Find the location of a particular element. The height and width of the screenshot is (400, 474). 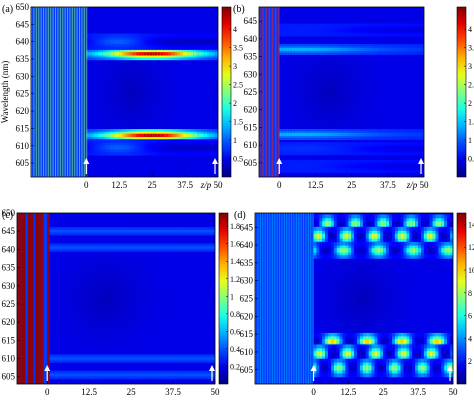

colorbar-tick-label: 14 is located at coordinates (471, 224).